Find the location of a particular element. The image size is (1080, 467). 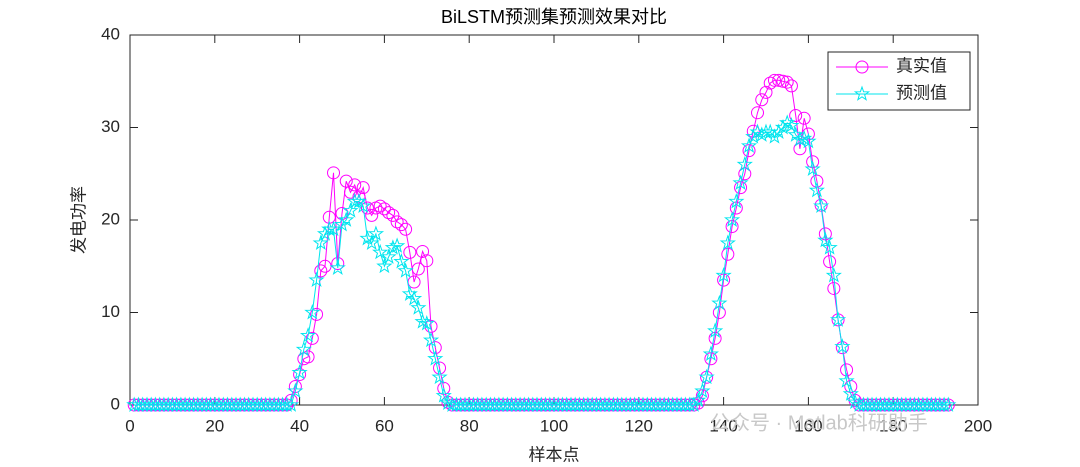

chart-title: BiLSTM预测集预测效果对比 is located at coordinates (554, 17).